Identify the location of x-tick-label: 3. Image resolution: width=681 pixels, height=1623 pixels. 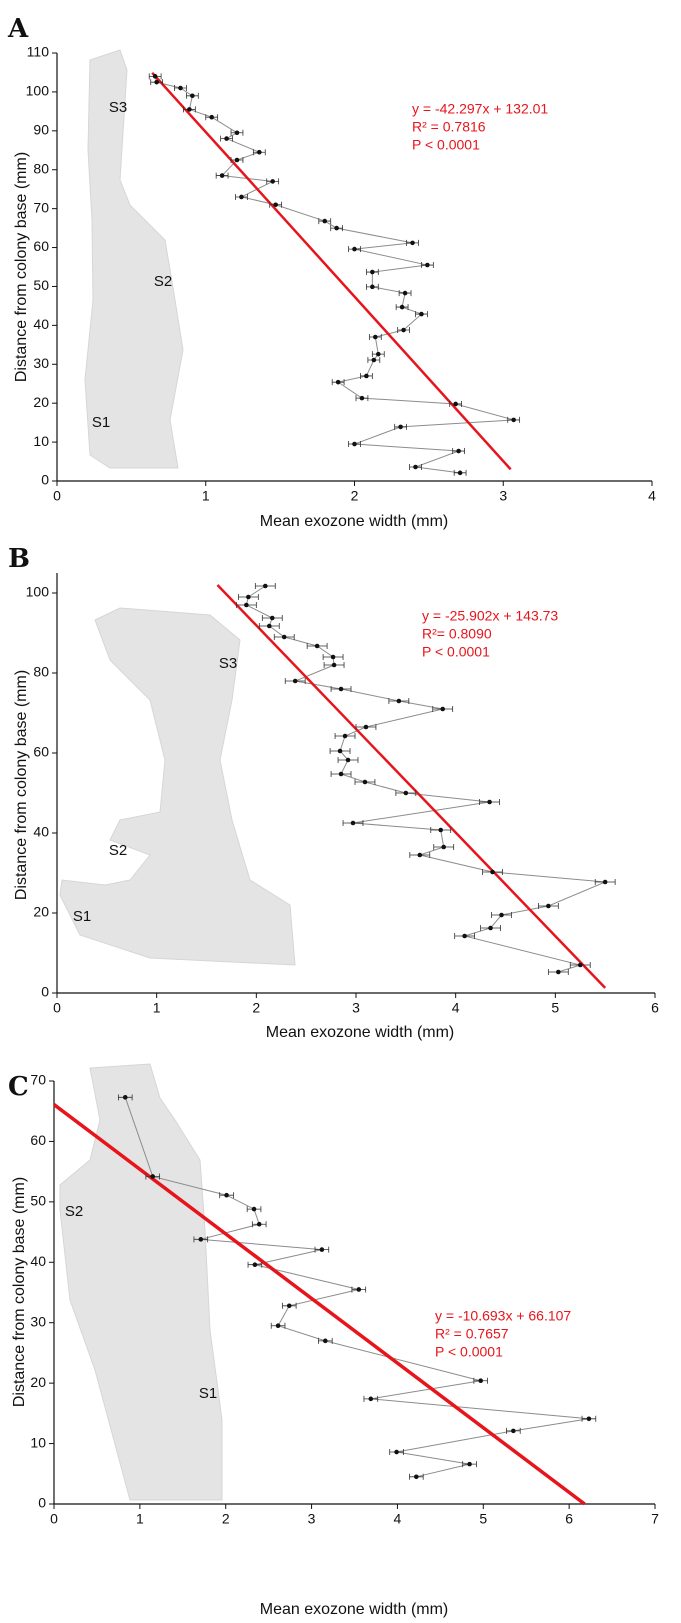
(503, 496).